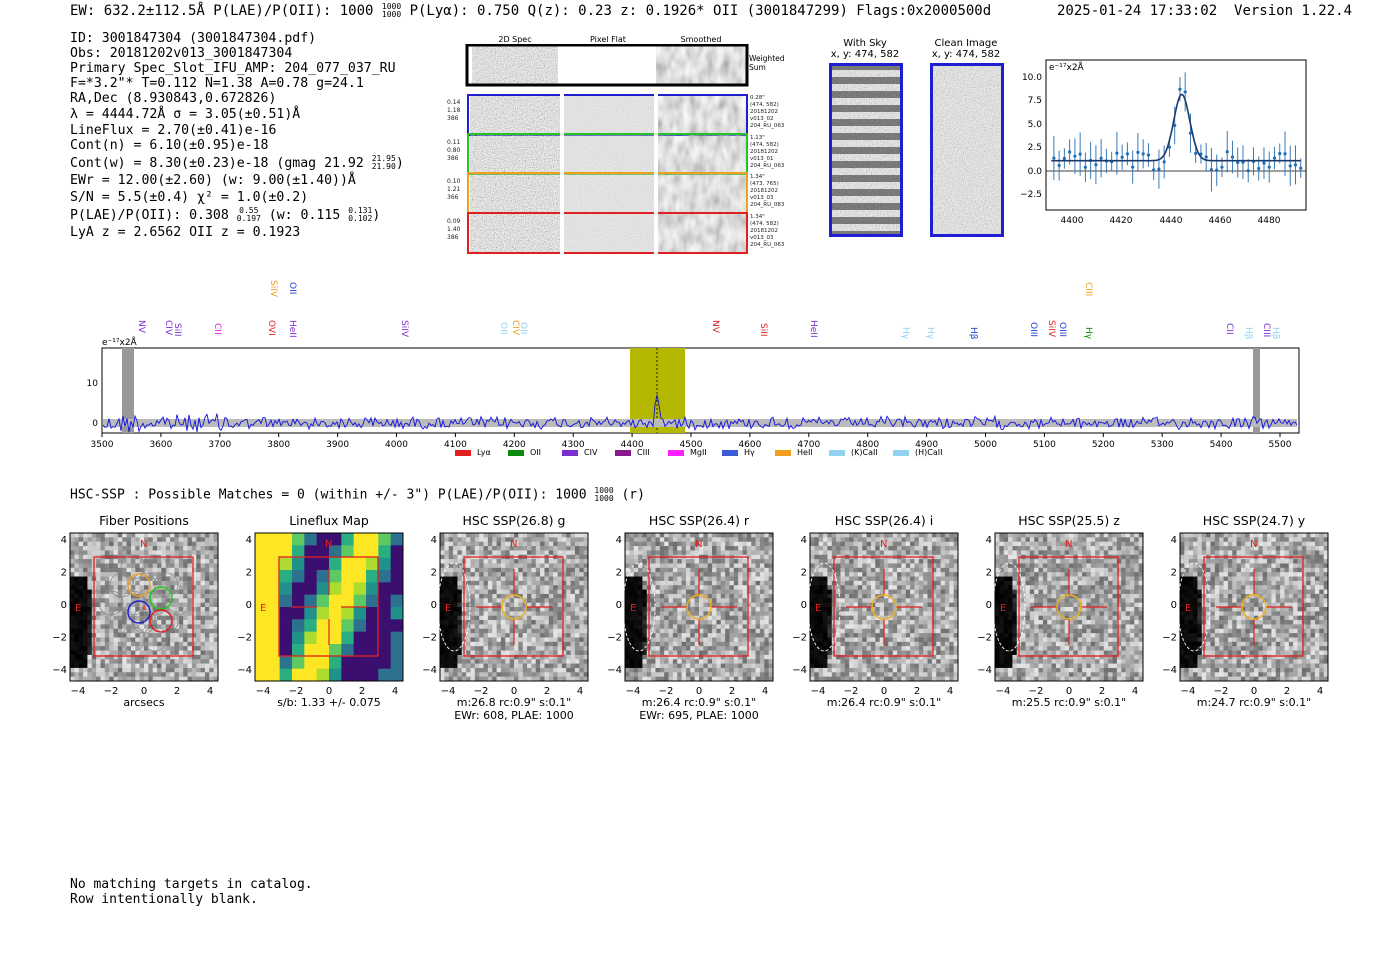 Image resolution: width=1400 pixels, height=953 pixels. What do you see at coordinates (608, 39) in the screenshot?
I see `col-flat-label: Pixel Flat` at bounding box center [608, 39].